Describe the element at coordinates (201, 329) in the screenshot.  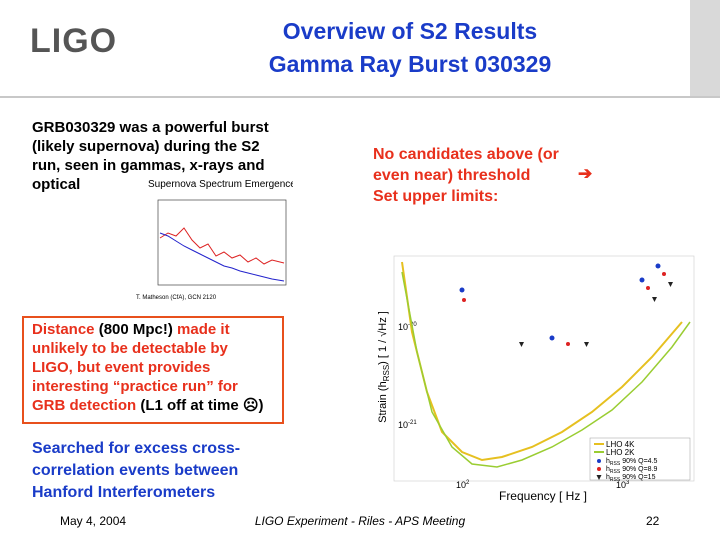
I see `text-span: made it` at that location.